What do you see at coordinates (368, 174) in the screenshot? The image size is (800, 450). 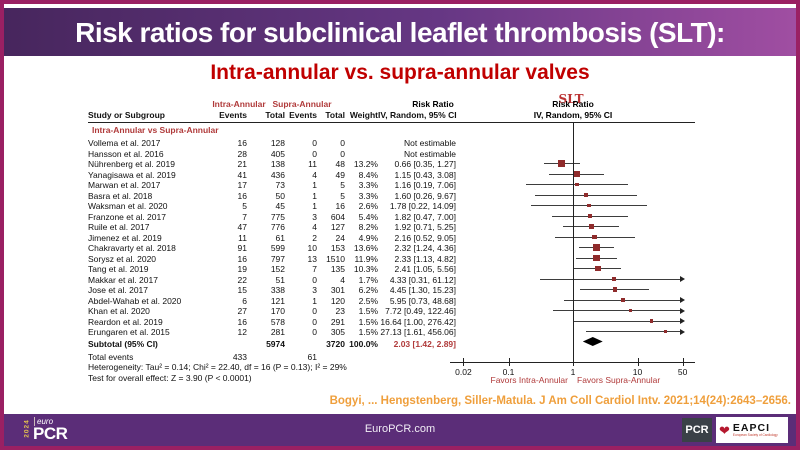 I see `cell-weight: 8.4%` at bounding box center [368, 174].